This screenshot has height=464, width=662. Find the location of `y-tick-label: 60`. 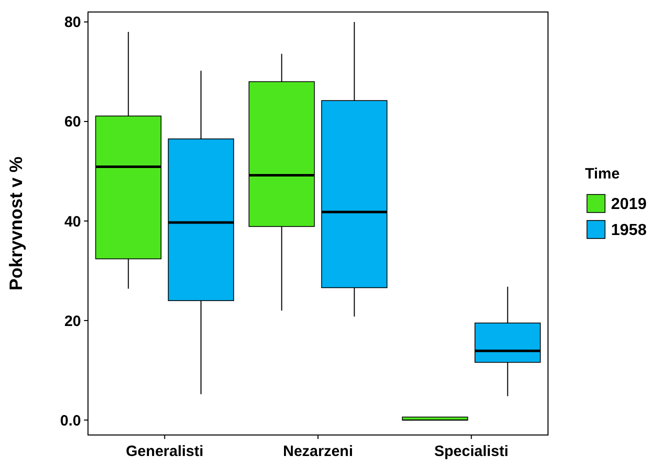

y-tick-label: 60 is located at coordinates (72, 122).